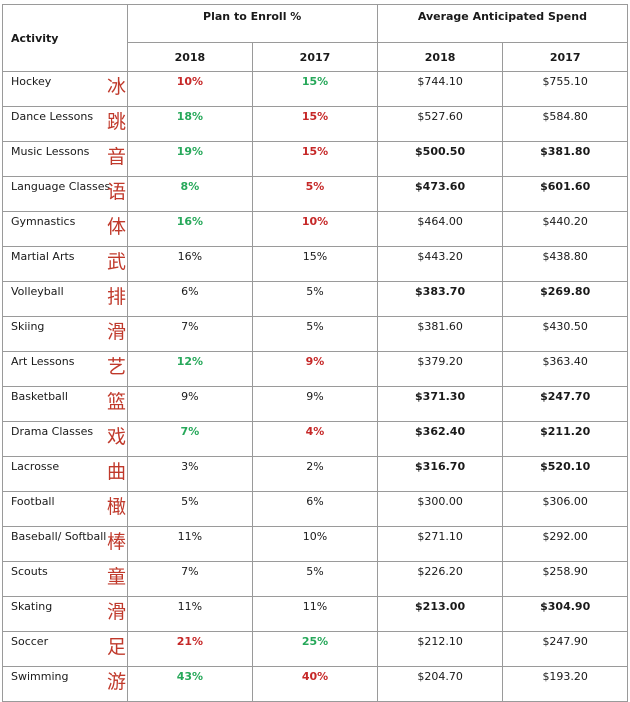  Describe the element at coordinates (440, 264) in the screenshot. I see `spend-2018-cell: $443.20` at that location.